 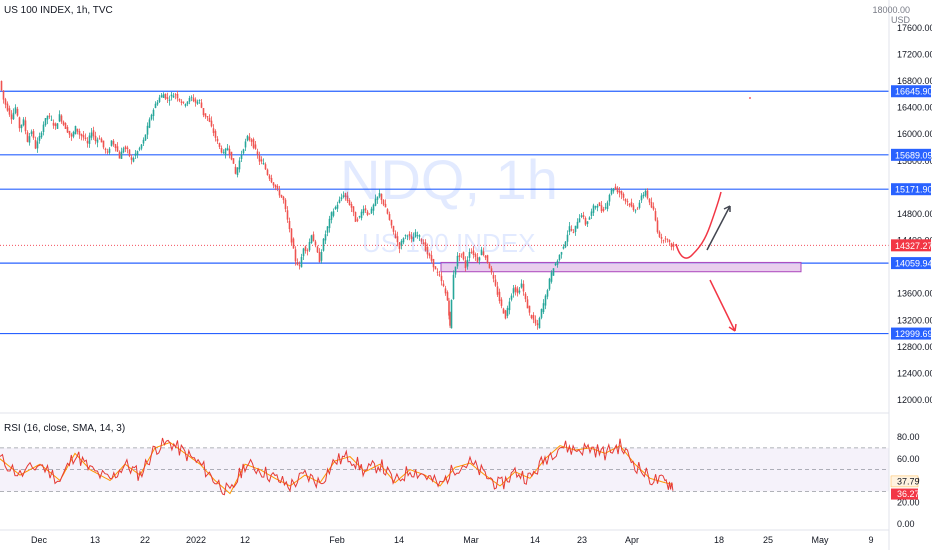 I want to click on time-tick-label: 23, so click(x=582, y=540).